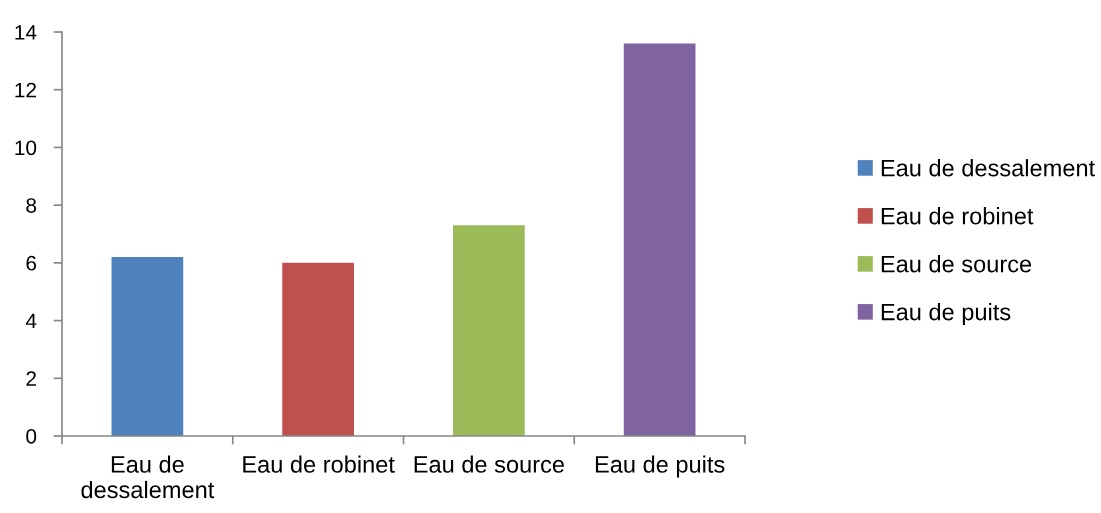 The width and height of the screenshot is (1101, 513). What do you see at coordinates (31, 378) in the screenshot?
I see `y-tick-label: 2` at bounding box center [31, 378].